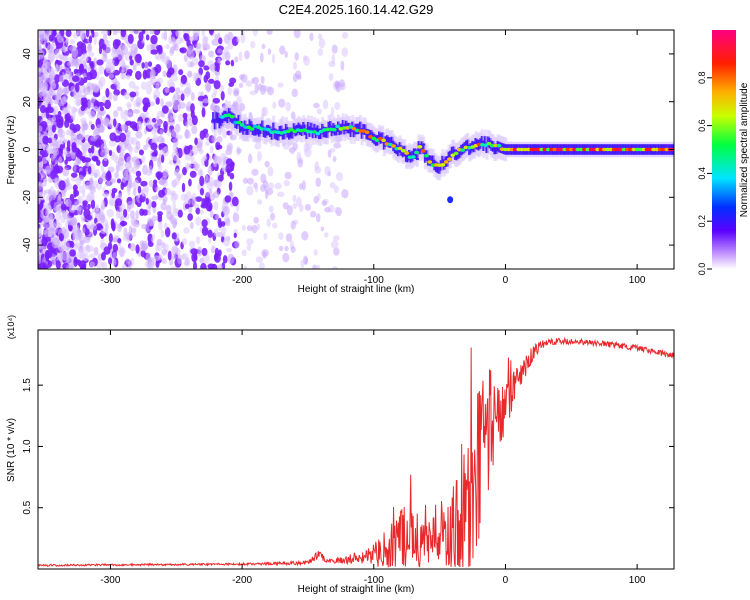  What do you see at coordinates (27, 102) in the screenshot?
I see `y-tick-label: 20` at bounding box center [27, 102].